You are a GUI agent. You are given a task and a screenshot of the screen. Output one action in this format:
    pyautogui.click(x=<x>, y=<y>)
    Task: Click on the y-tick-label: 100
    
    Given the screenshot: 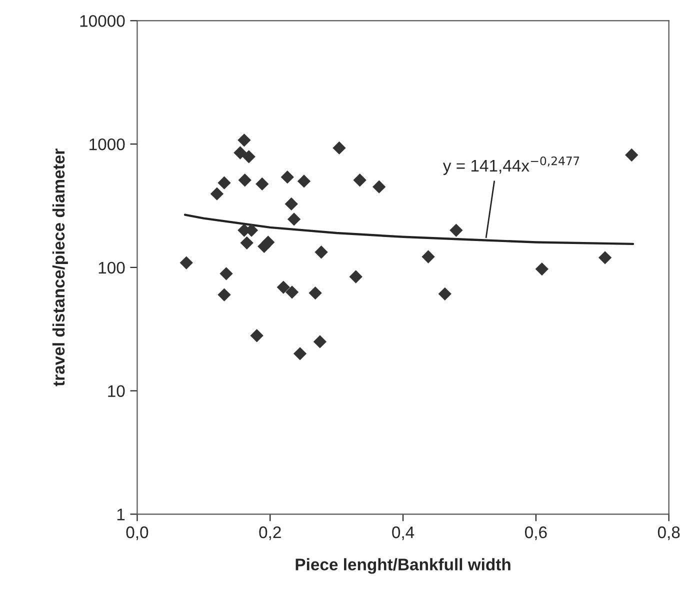 What is the action you would take?
    pyautogui.click(x=111, y=268)
    